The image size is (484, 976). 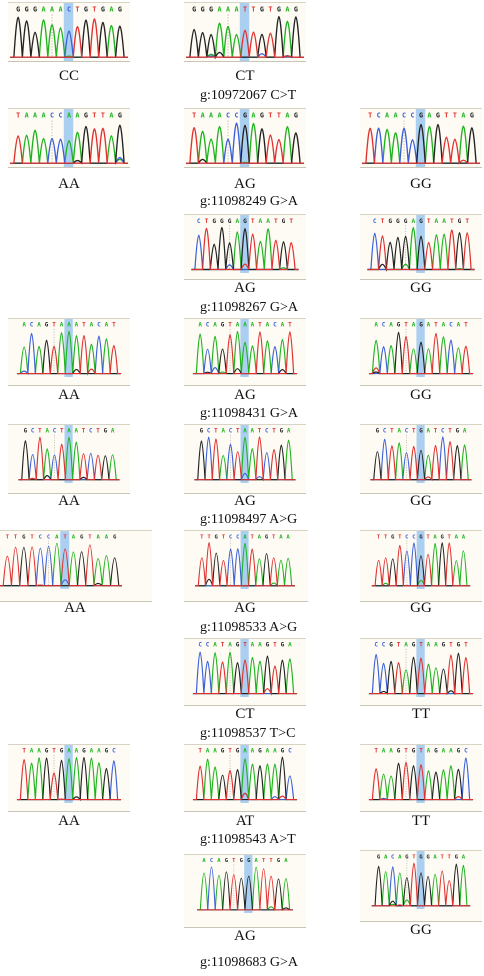 I want to click on snp-label: g:11098543 A>T, so click(x=248, y=839).